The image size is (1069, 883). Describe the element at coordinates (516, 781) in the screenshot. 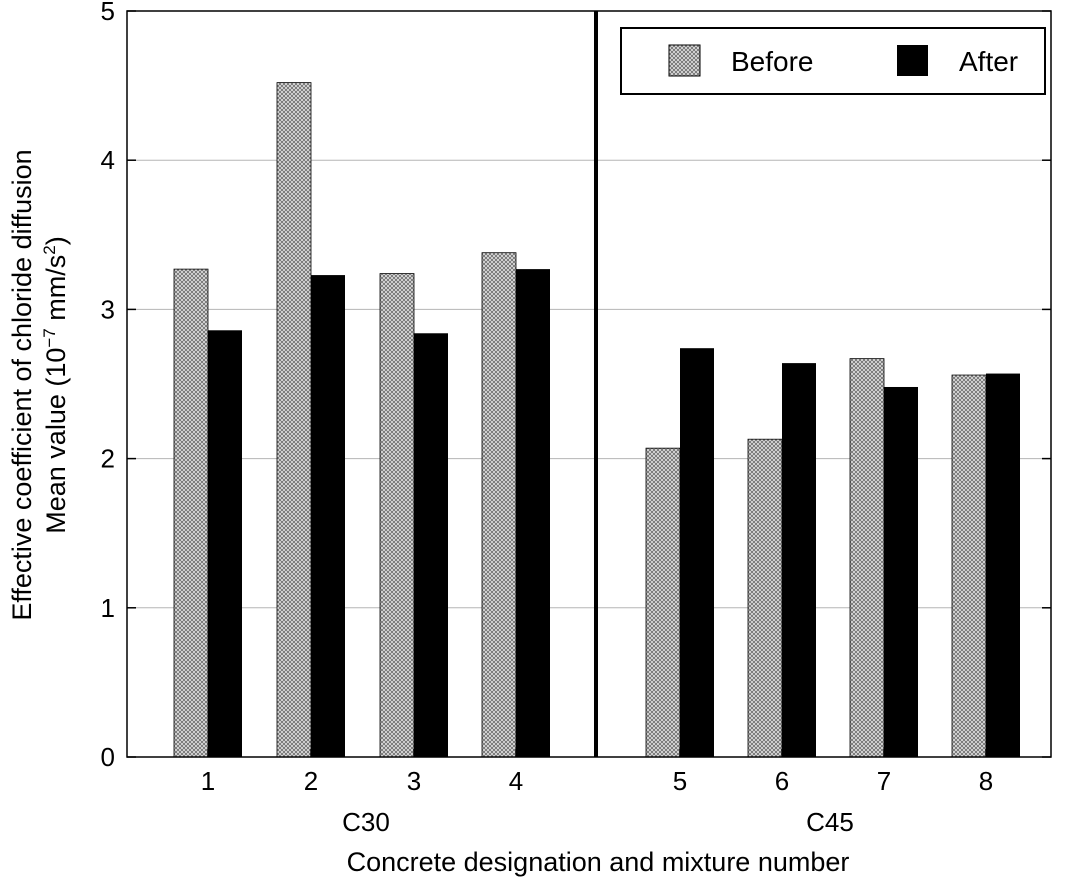

I see `x-tick-label-4: 4` at that location.